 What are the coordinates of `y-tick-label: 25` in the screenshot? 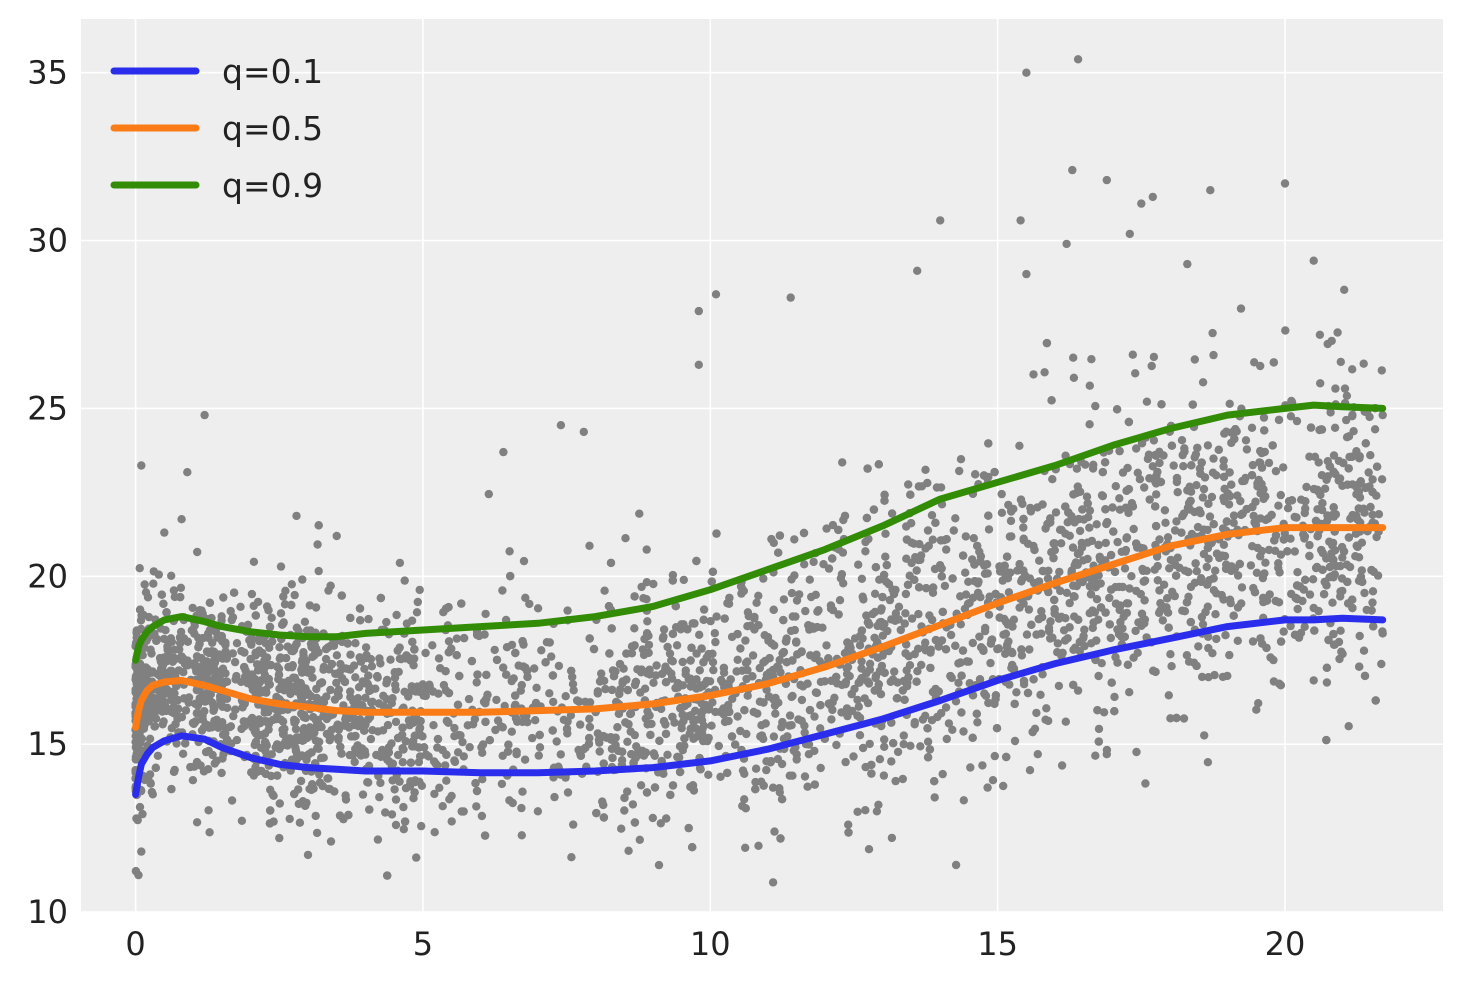 It's located at (47, 408).